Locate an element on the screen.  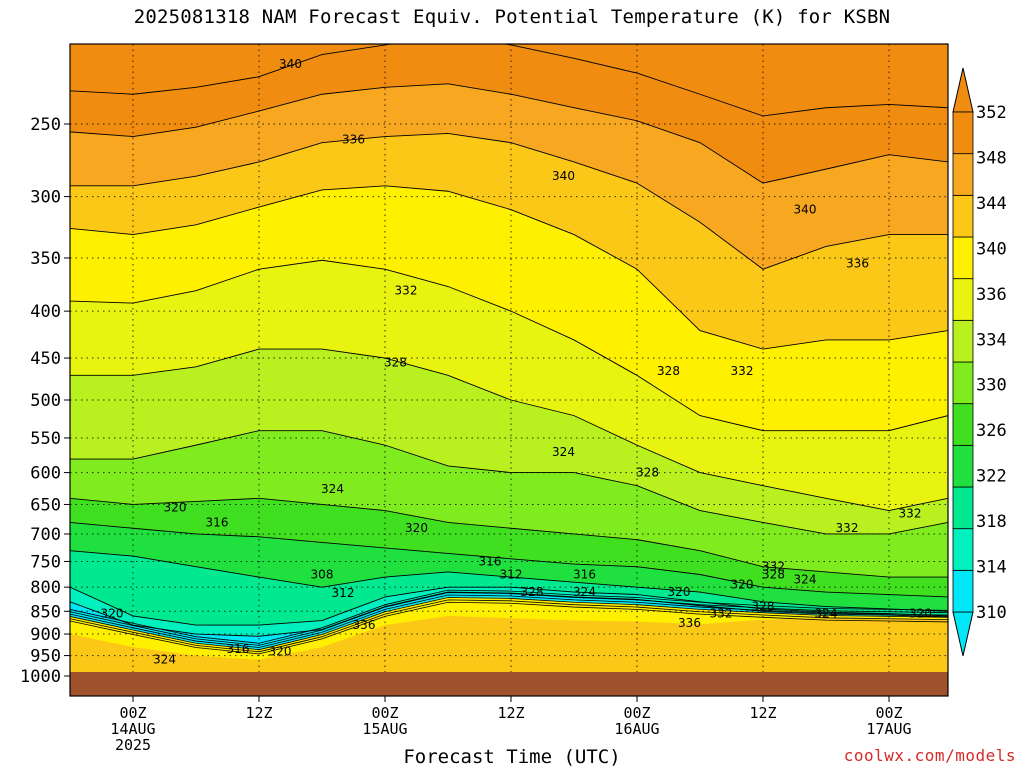
colorbar-label: 348 is located at coordinates (991, 158).